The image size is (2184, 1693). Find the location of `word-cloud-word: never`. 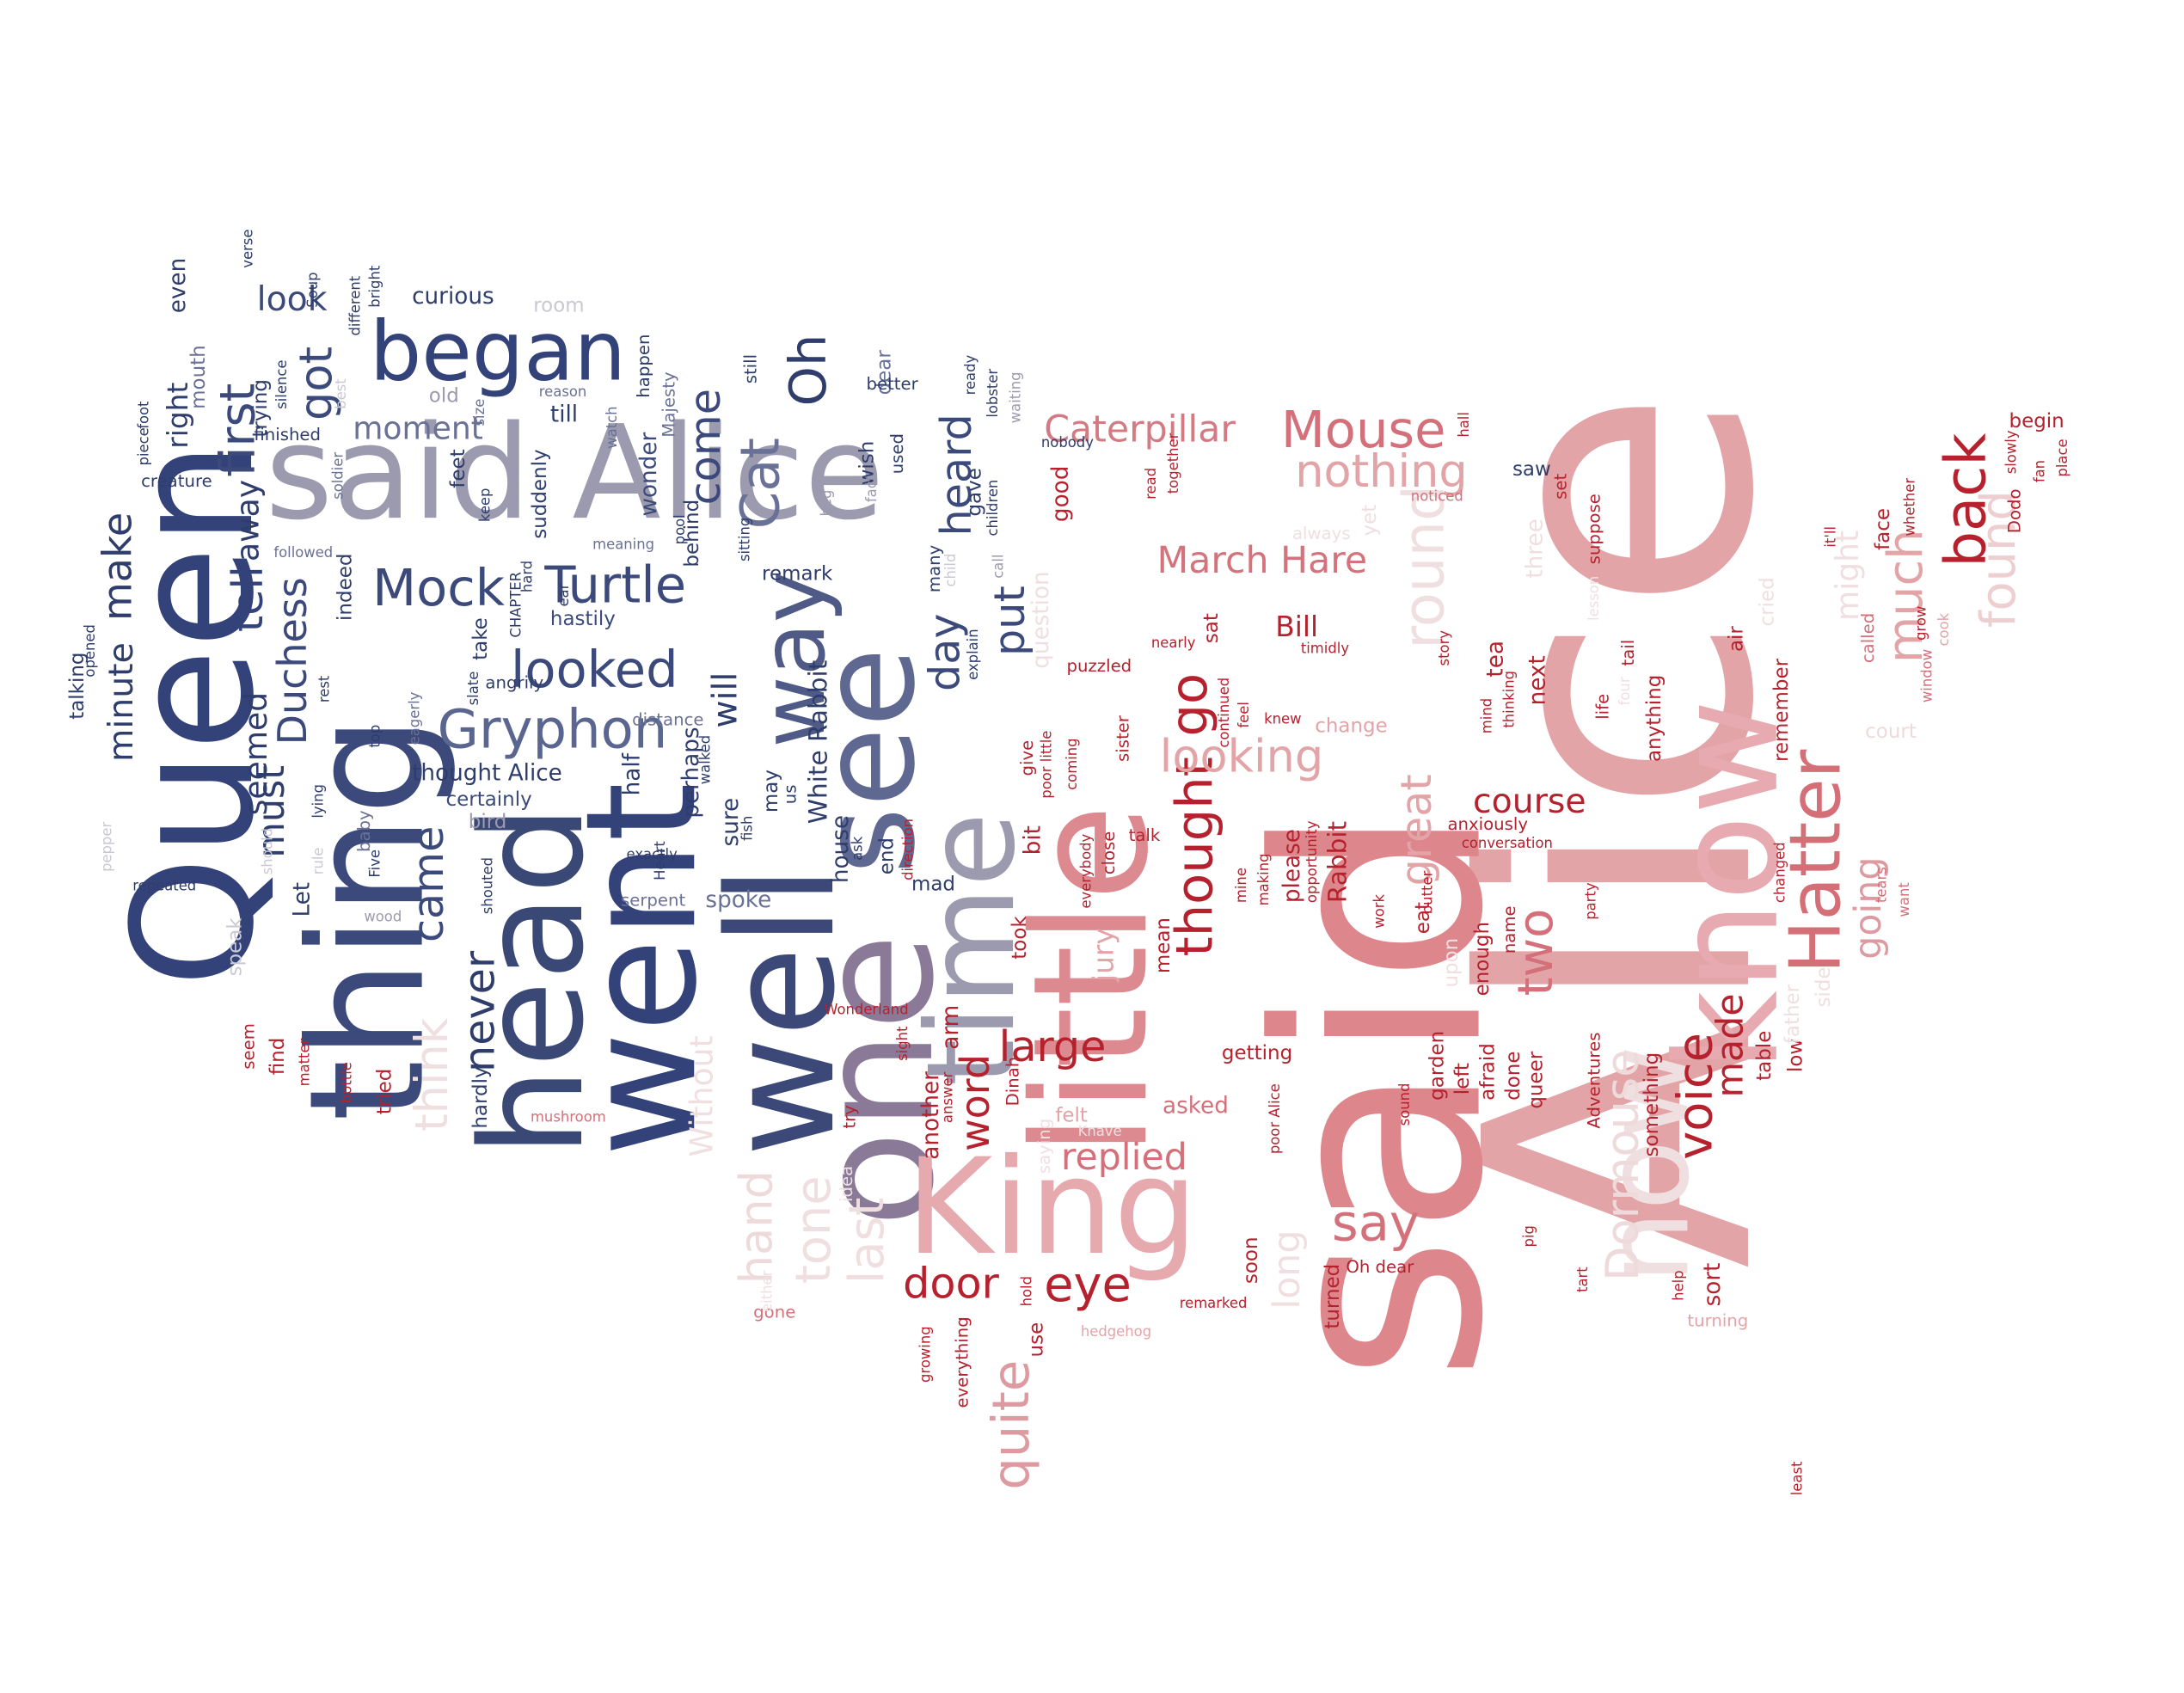

word-cloud-word: never is located at coordinates (481, 1011).